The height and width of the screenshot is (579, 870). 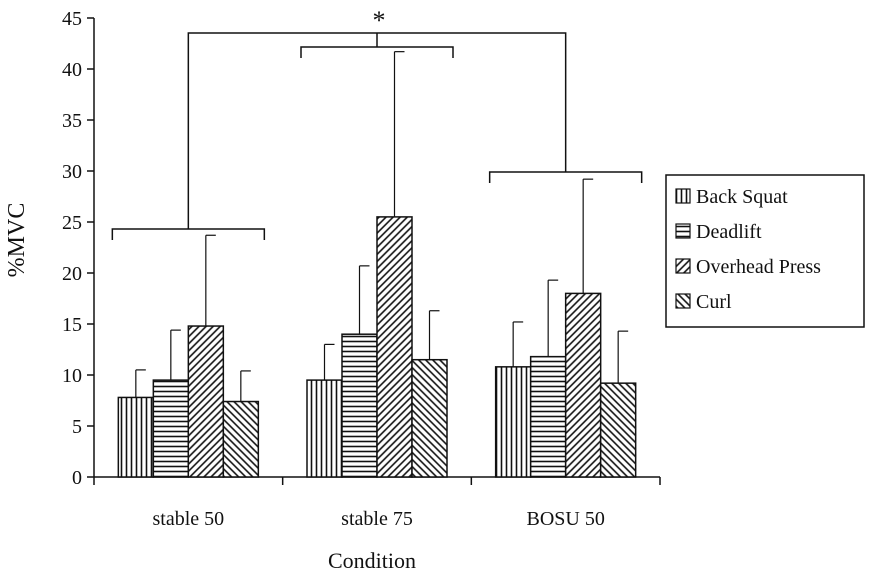 What do you see at coordinates (729, 232) in the screenshot?
I see `legend-label: Deadlift` at bounding box center [729, 232].